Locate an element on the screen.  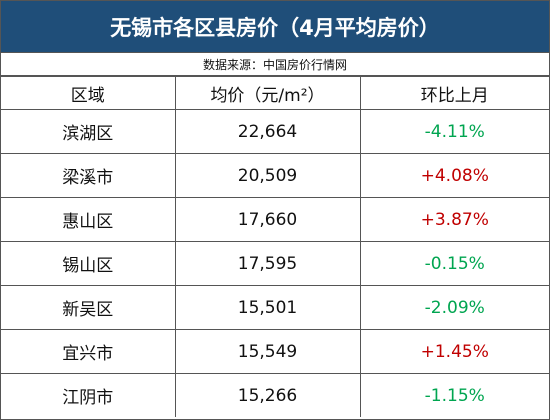
district: 江阴市 is located at coordinates (88, 395).